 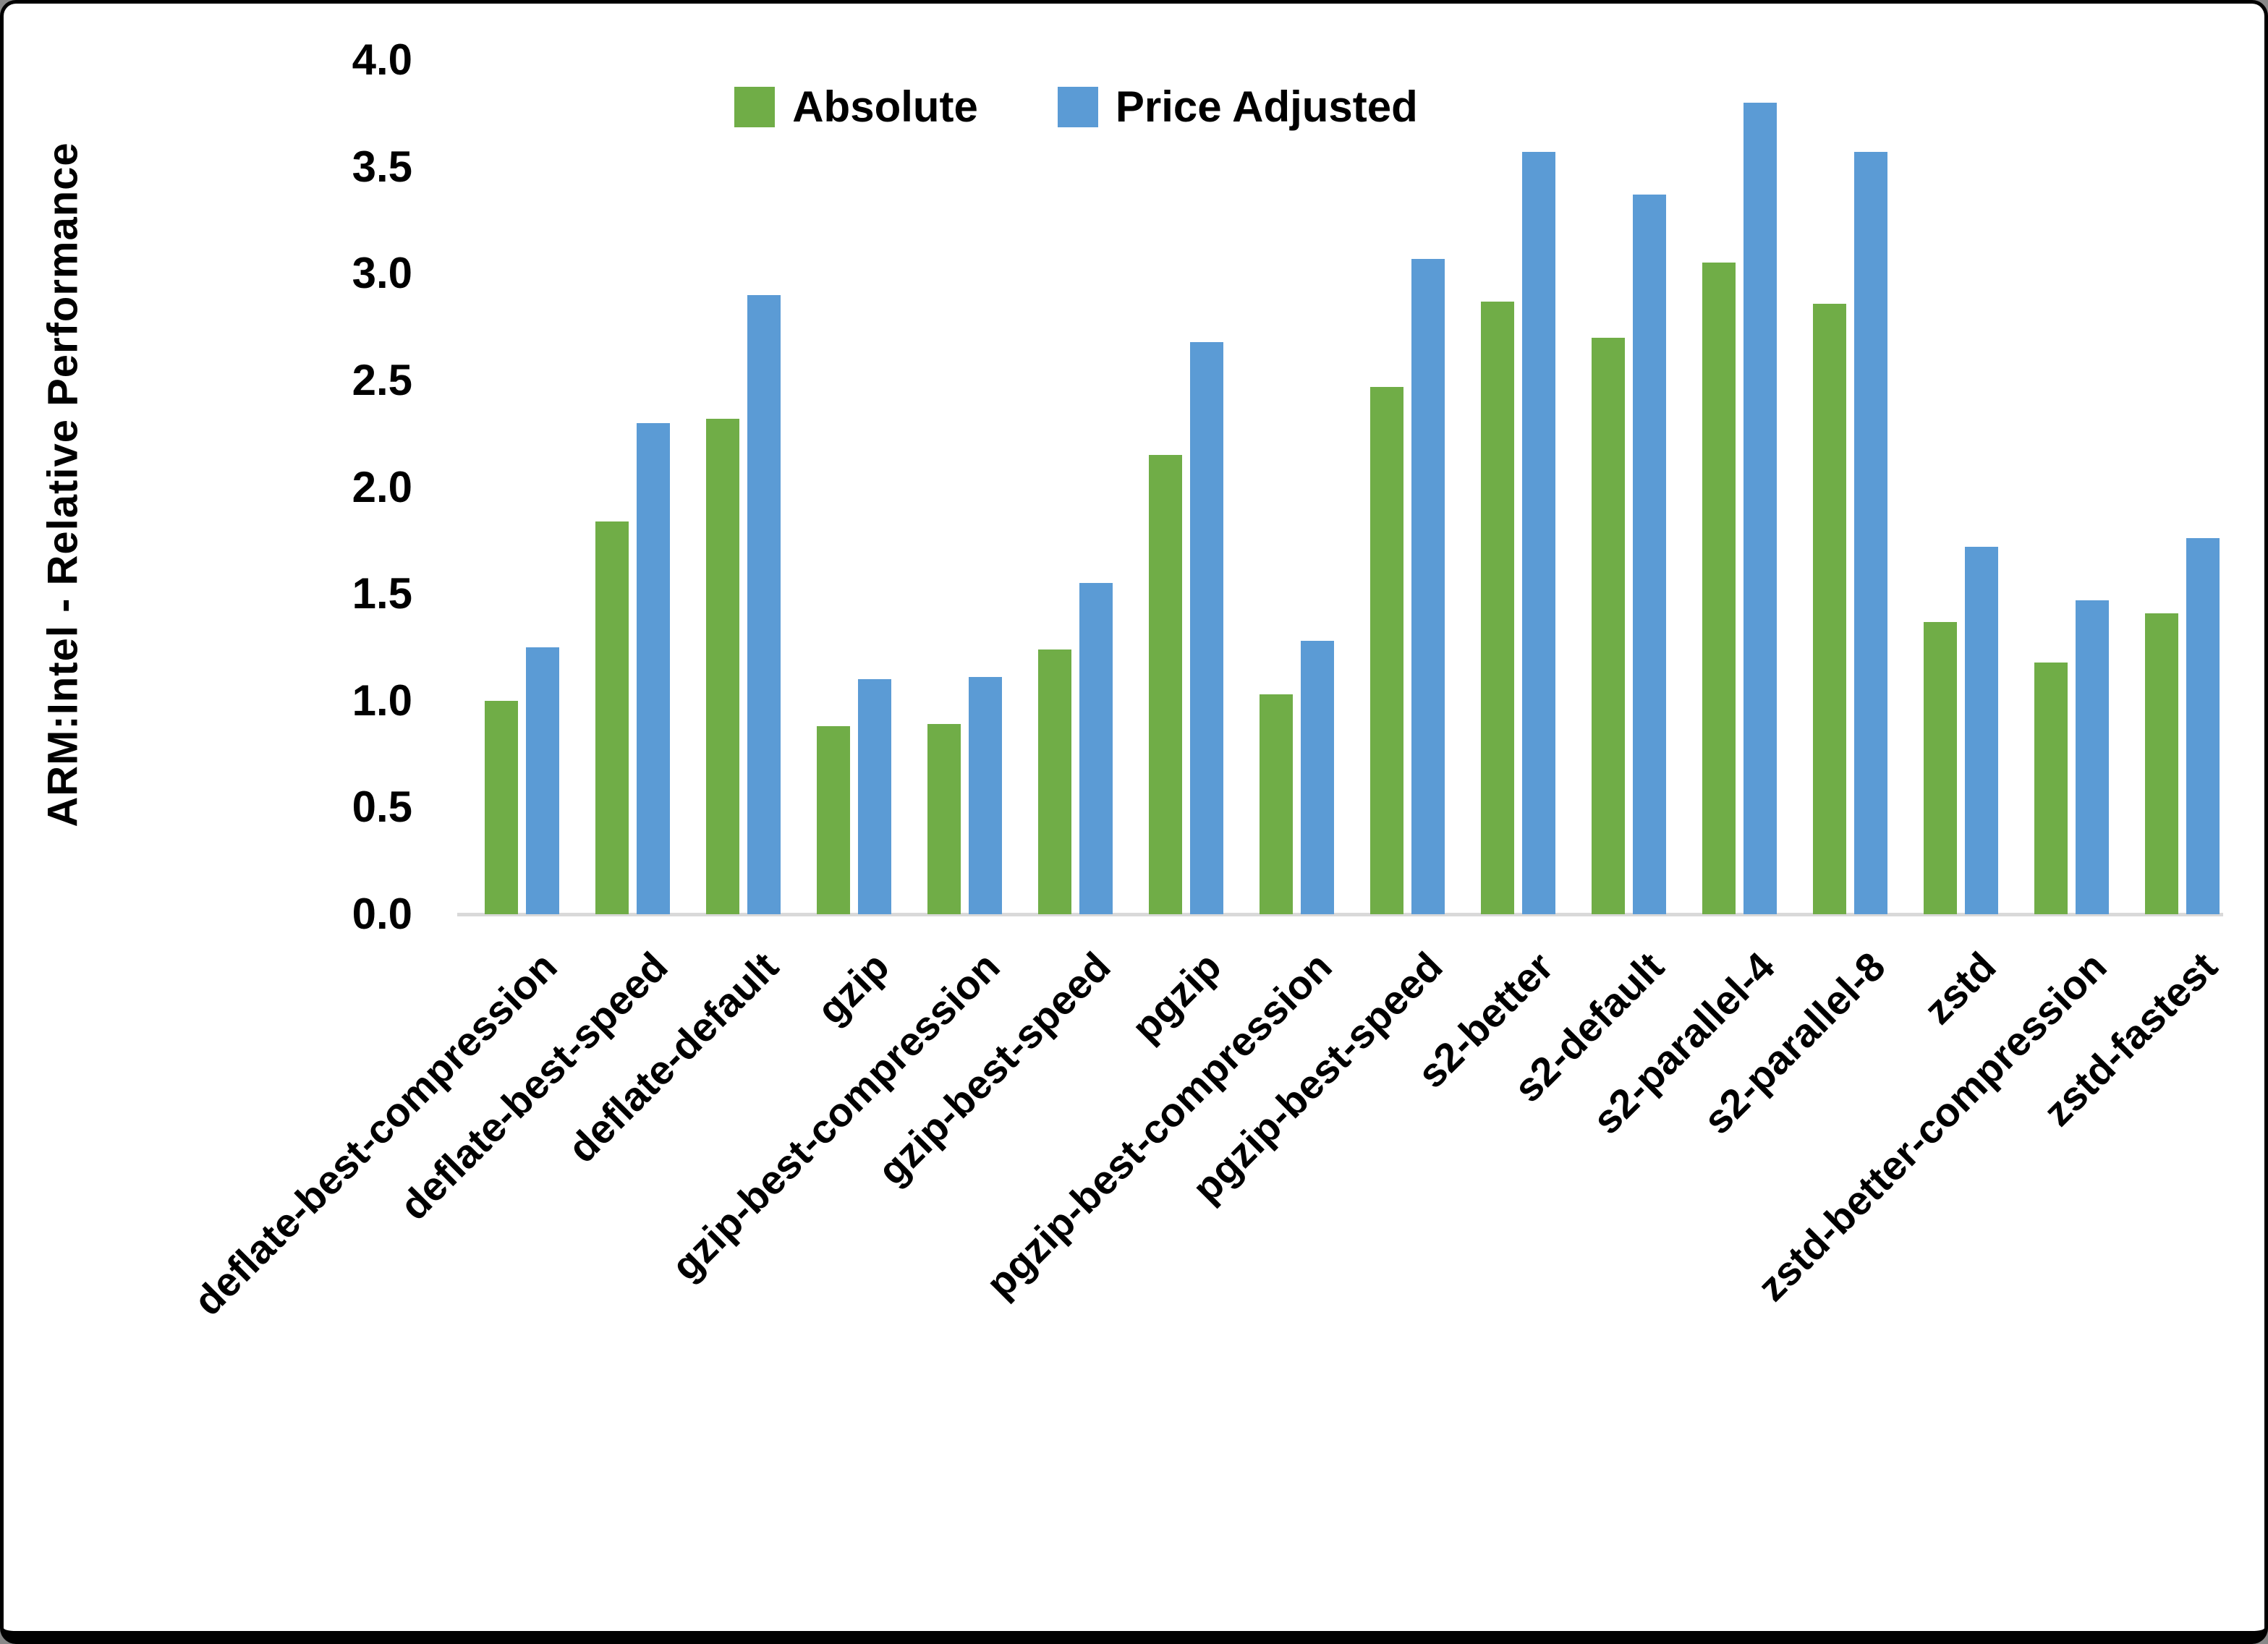 I want to click on y-axis-title: ARM:Intel - Relative Performance, so click(x=63, y=484).